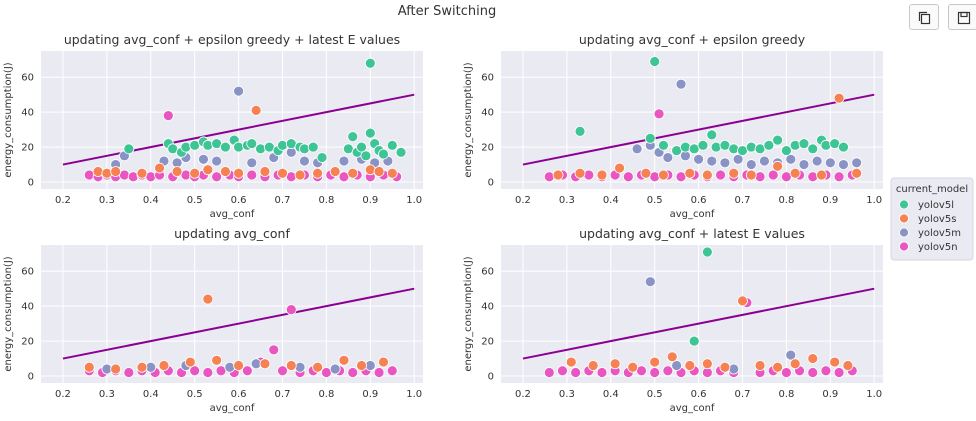 Image resolution: width=976 pixels, height=421 pixels. Describe the element at coordinates (904, 218) in the screenshot. I see `legend-marker-yolov5s` at that location.